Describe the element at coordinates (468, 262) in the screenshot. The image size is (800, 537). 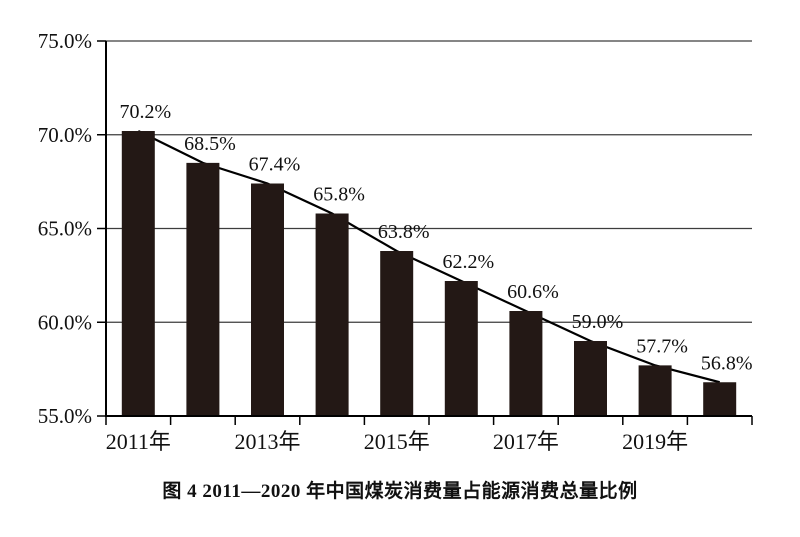
I see `bar-value-label: 62.2%` at that location.